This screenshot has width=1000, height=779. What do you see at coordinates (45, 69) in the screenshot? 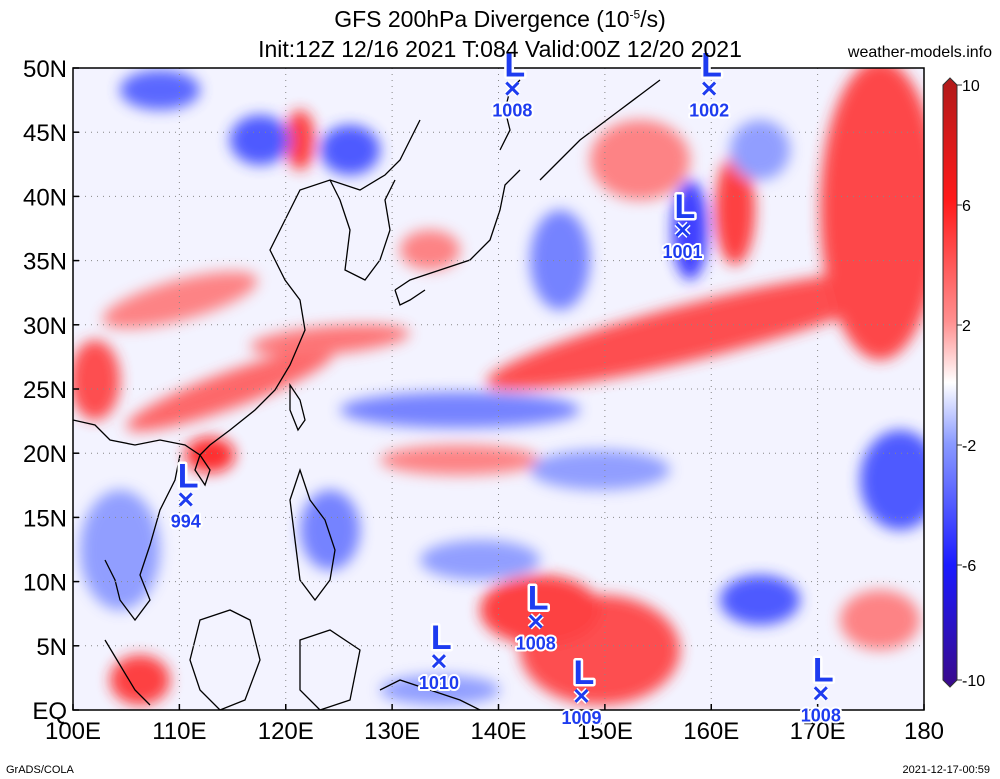
I see `lat-tick-label: 50N` at bounding box center [45, 69].